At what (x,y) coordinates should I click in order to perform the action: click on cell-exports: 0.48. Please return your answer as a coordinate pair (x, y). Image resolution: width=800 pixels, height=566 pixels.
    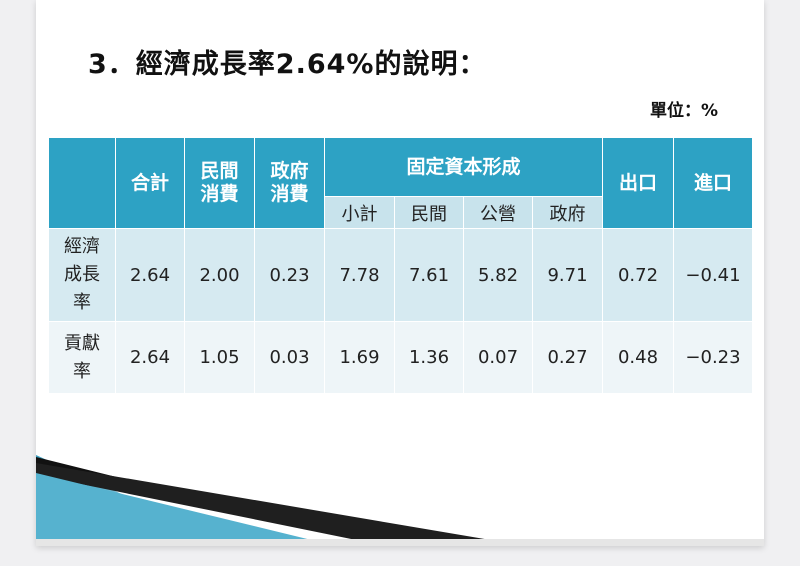
    Looking at the image, I should click on (638, 357).